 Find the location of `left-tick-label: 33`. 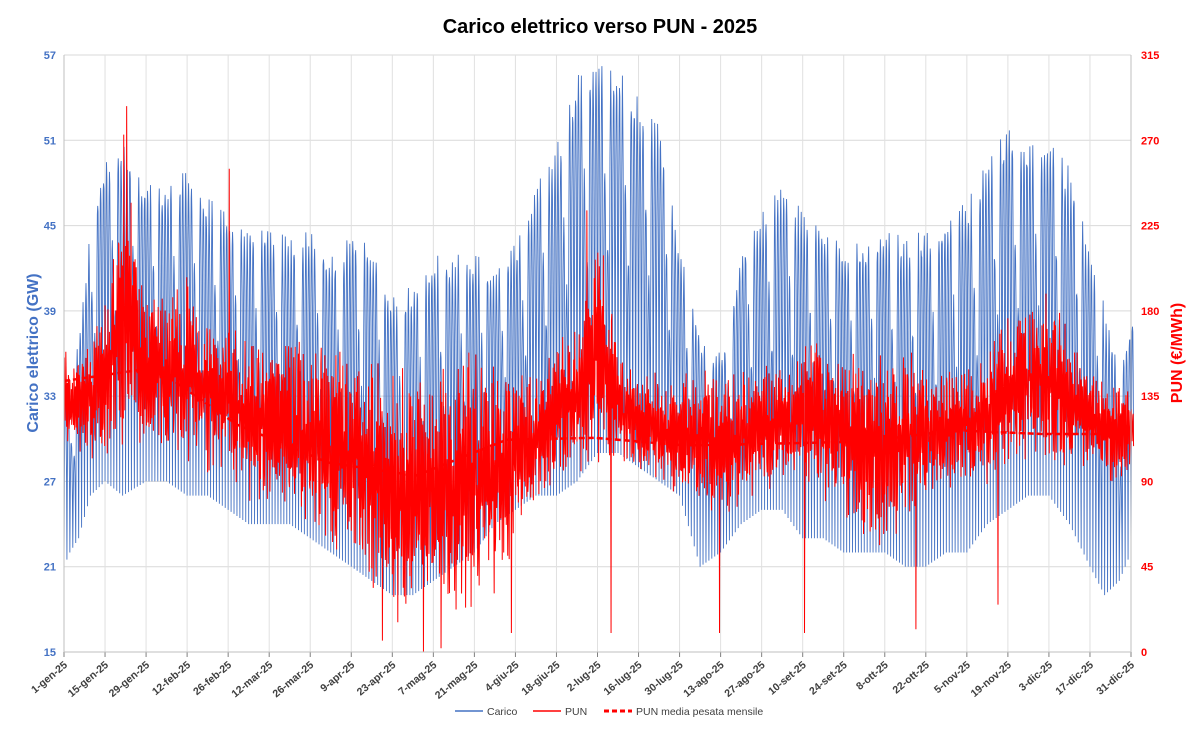

left-tick-label: 33 is located at coordinates (50, 397).